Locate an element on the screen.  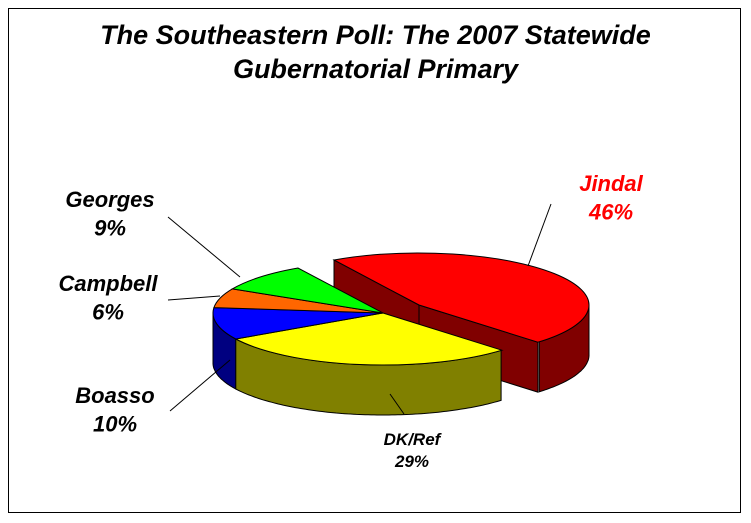
slice-boasso is located at coordinates (298, 323).